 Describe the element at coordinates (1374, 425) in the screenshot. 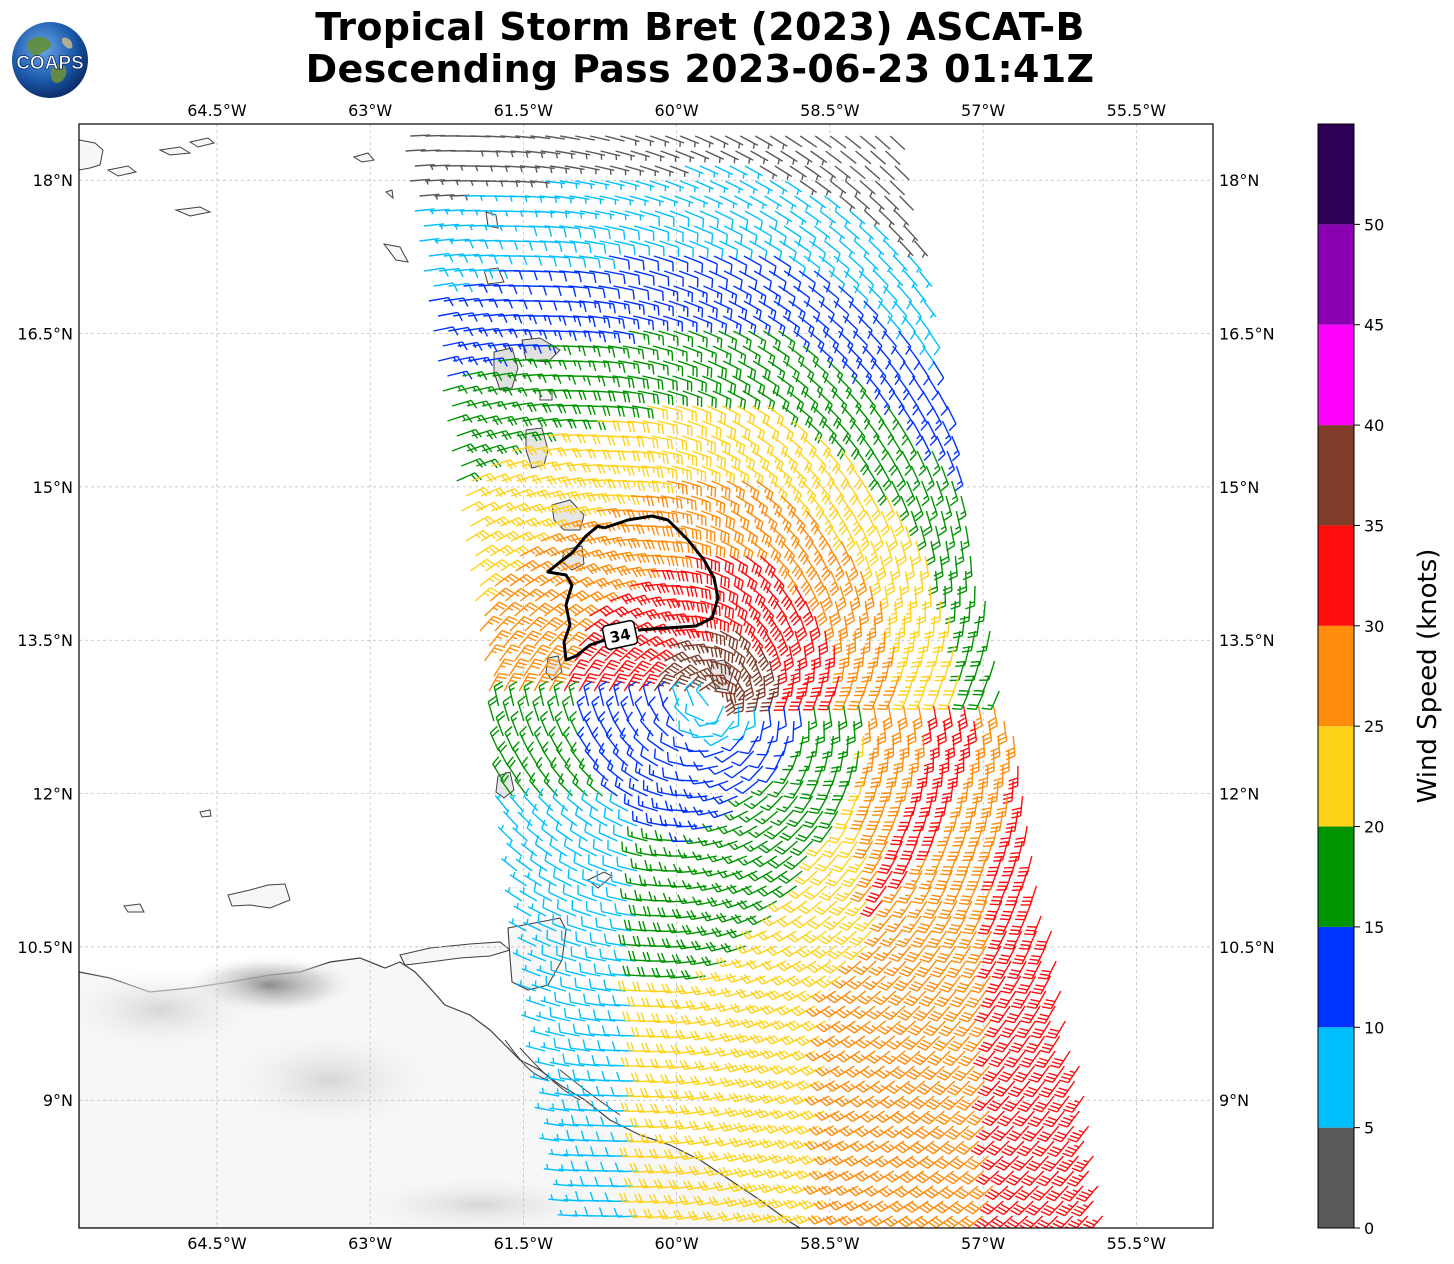

I see `colorbar-tick-label: 40` at that location.